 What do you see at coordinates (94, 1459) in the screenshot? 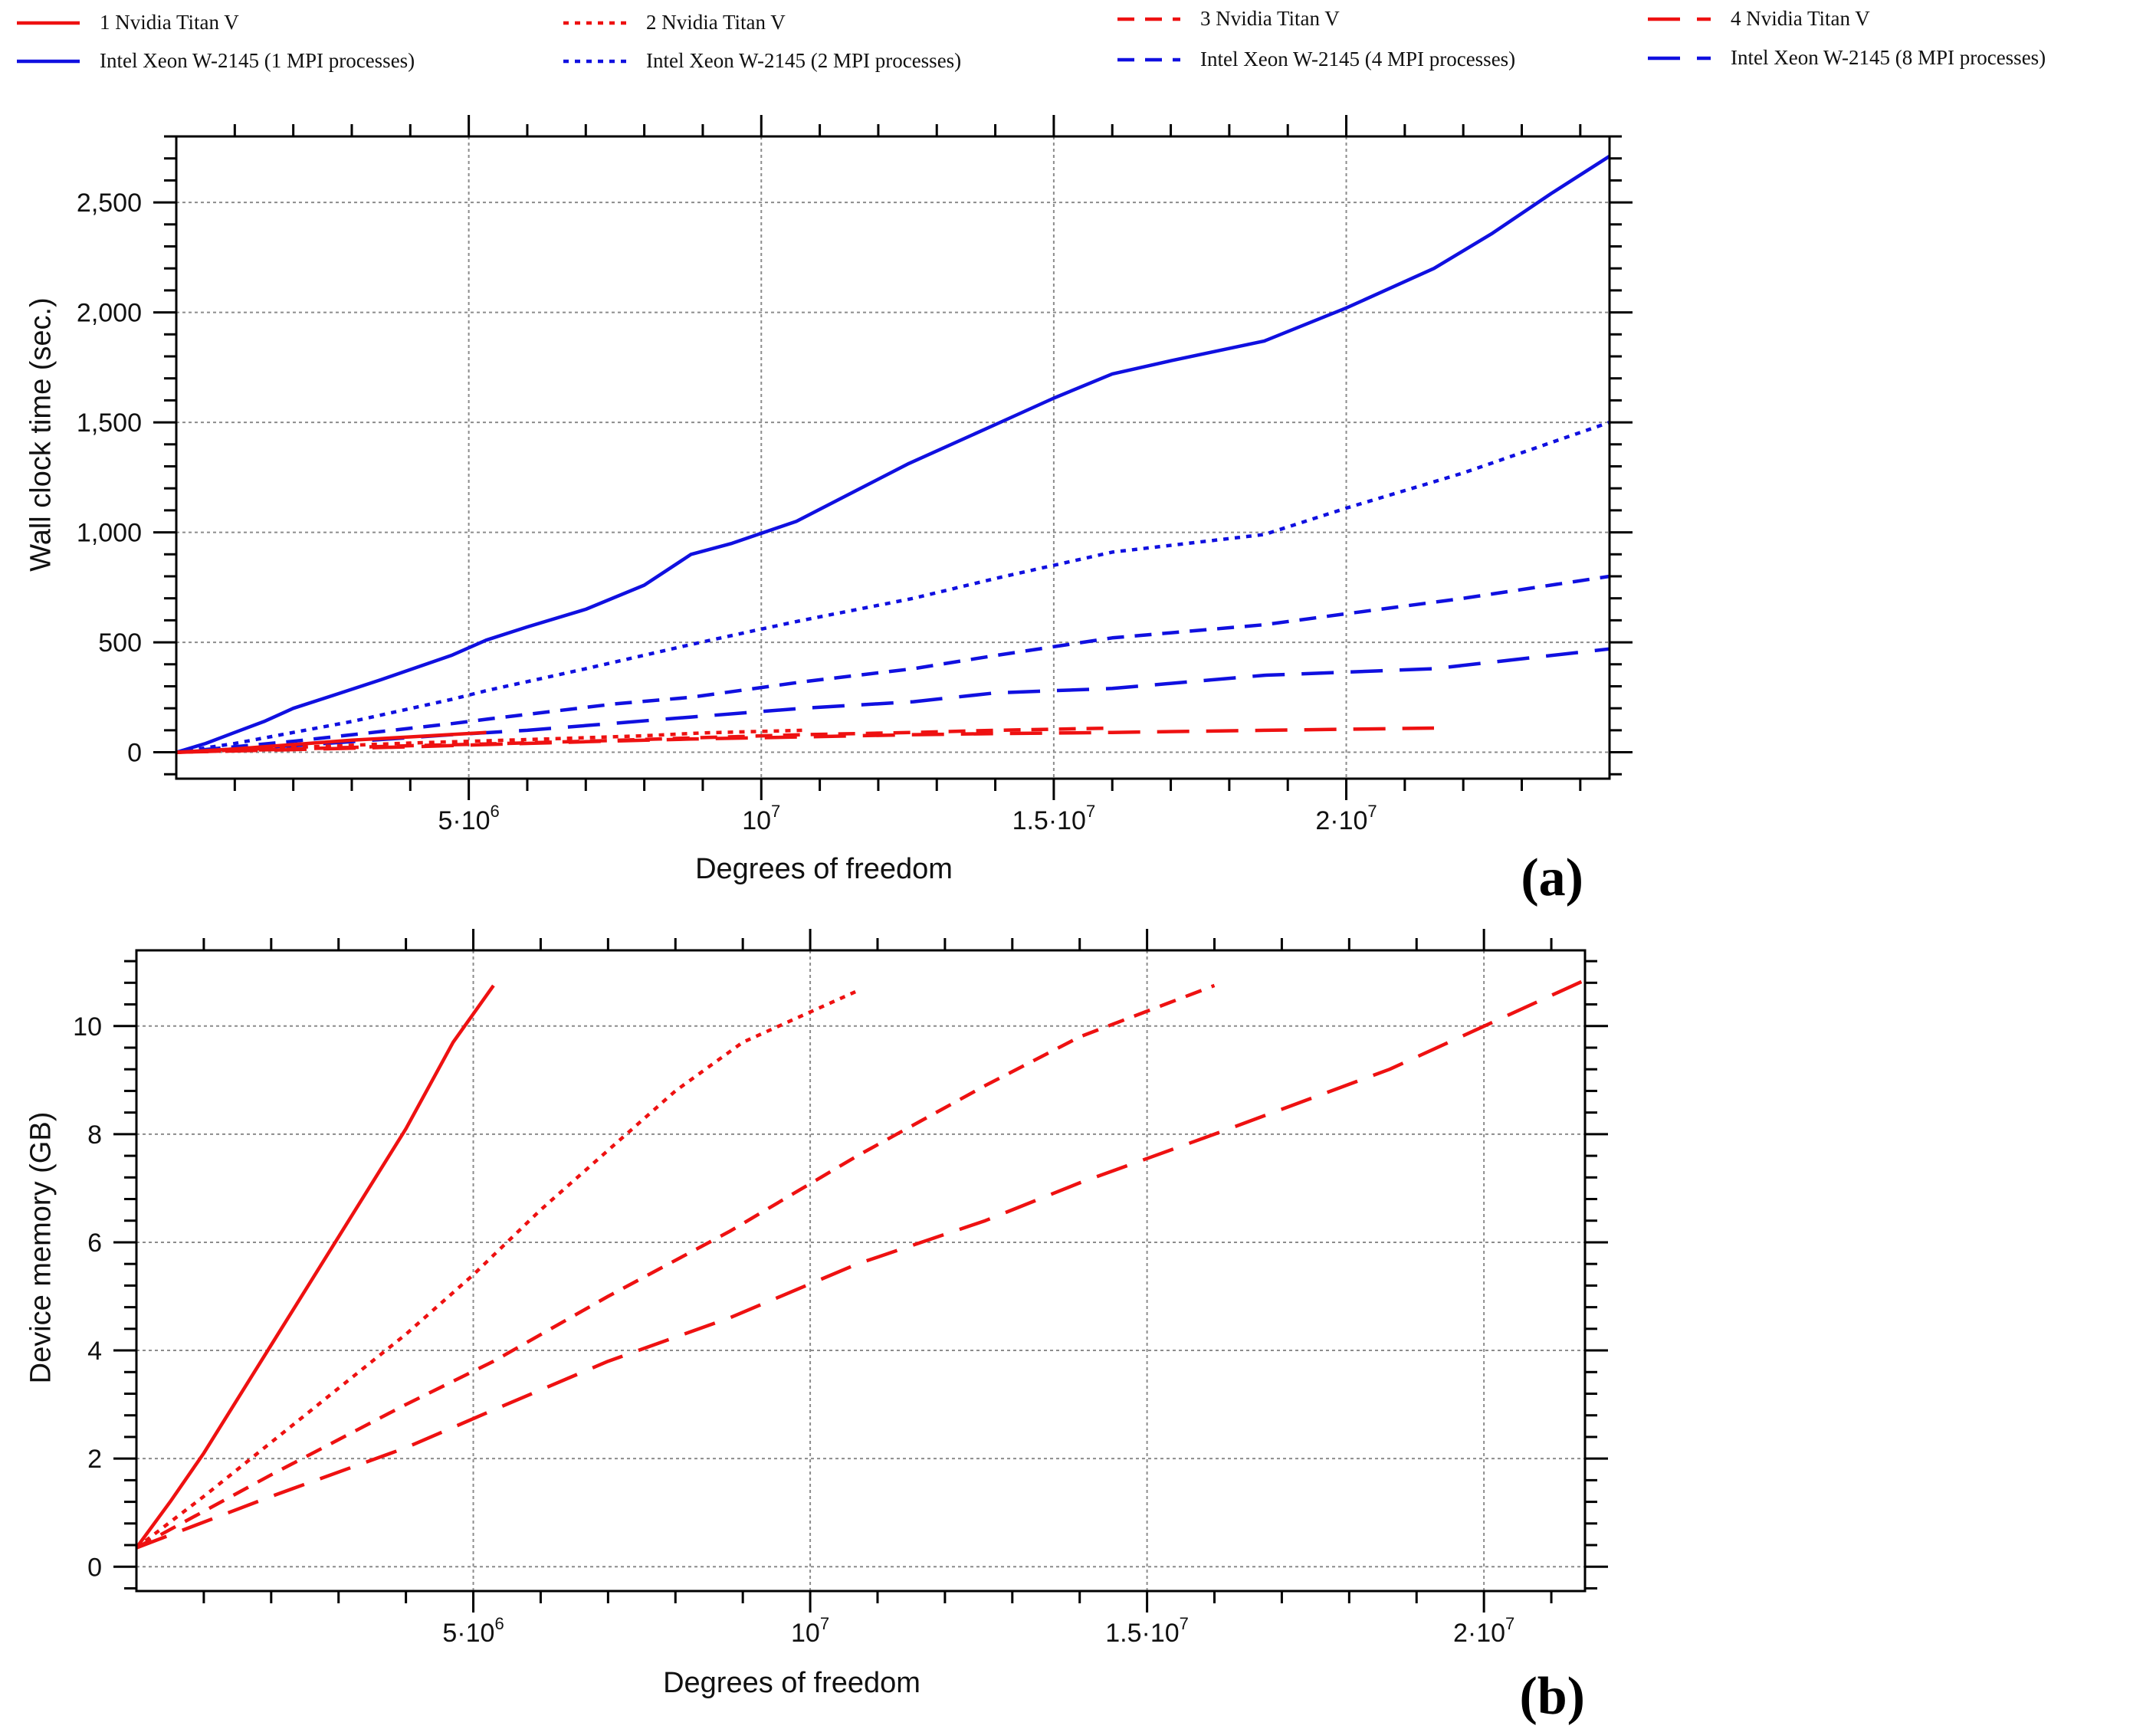
I see `y-tick-label: 2` at bounding box center [94, 1459].